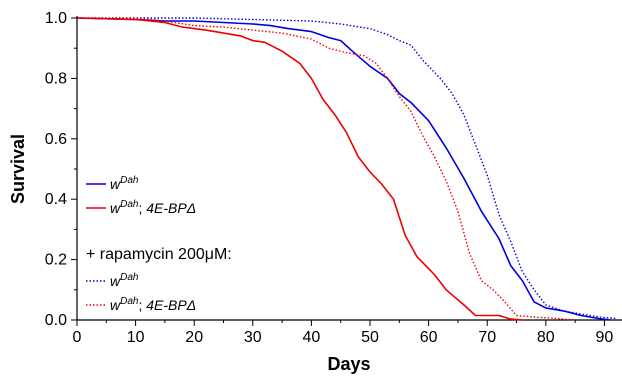 The image size is (622, 376). What do you see at coordinates (77, 337) in the screenshot?
I see `x-tick-label: 0` at bounding box center [77, 337].